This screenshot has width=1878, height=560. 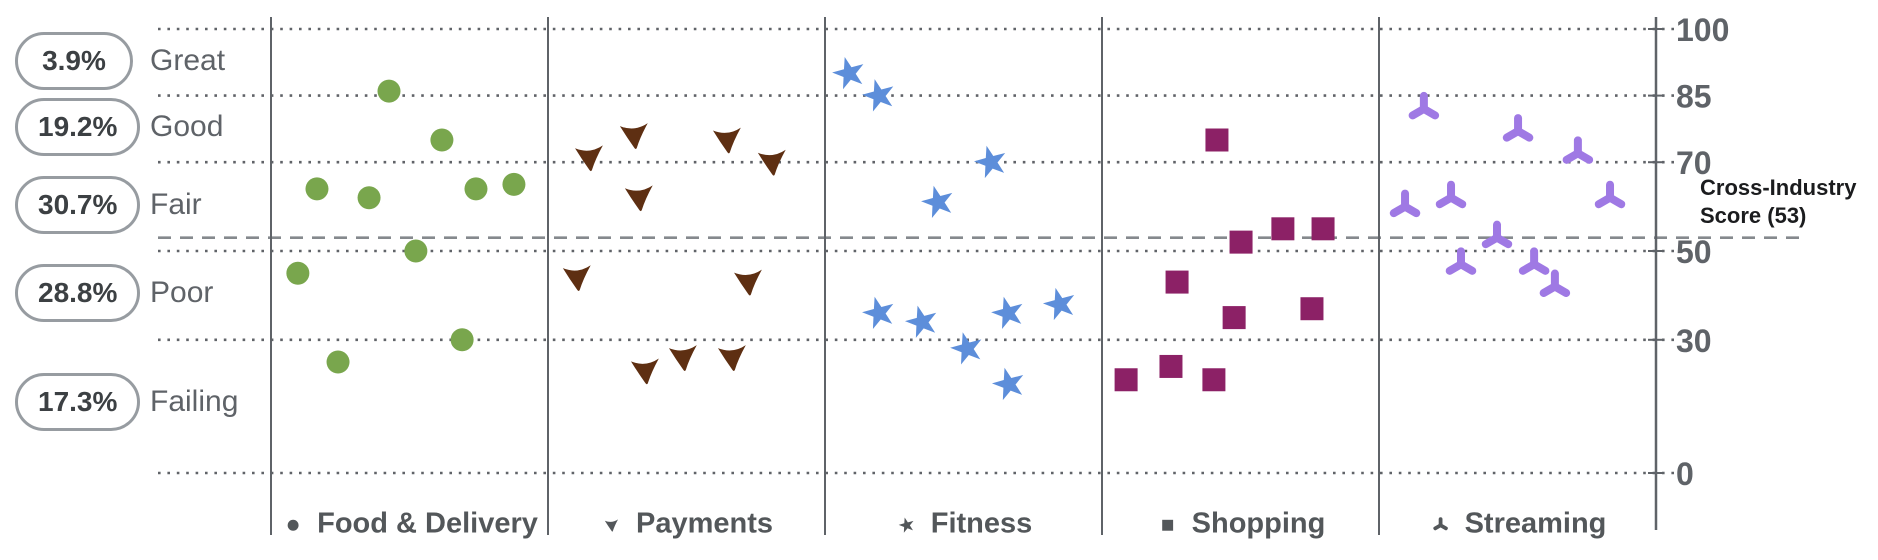 I want to click on band-share-pill: 17.3%, so click(x=78, y=402).